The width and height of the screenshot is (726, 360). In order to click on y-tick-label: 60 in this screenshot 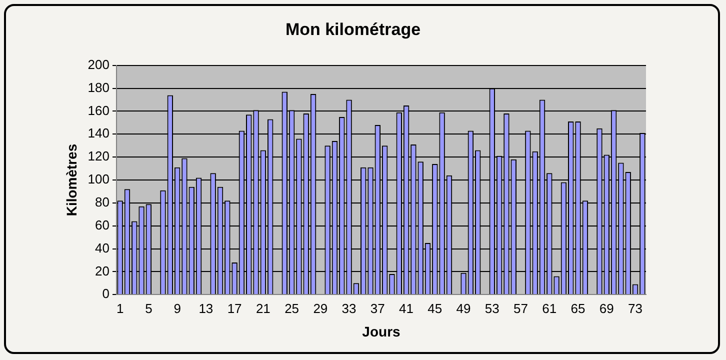, I will do `click(102, 224)`.